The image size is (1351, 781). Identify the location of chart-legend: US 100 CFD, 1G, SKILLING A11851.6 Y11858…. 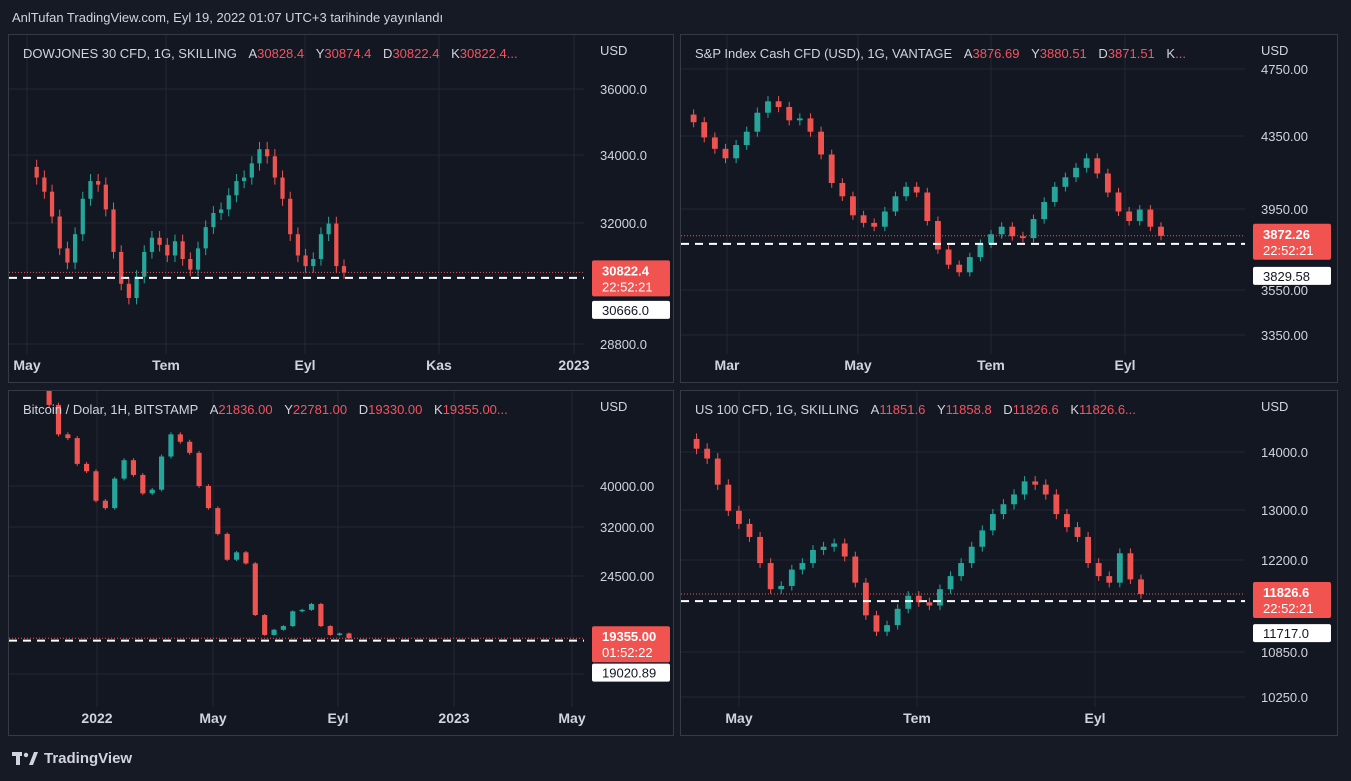
(915, 409).